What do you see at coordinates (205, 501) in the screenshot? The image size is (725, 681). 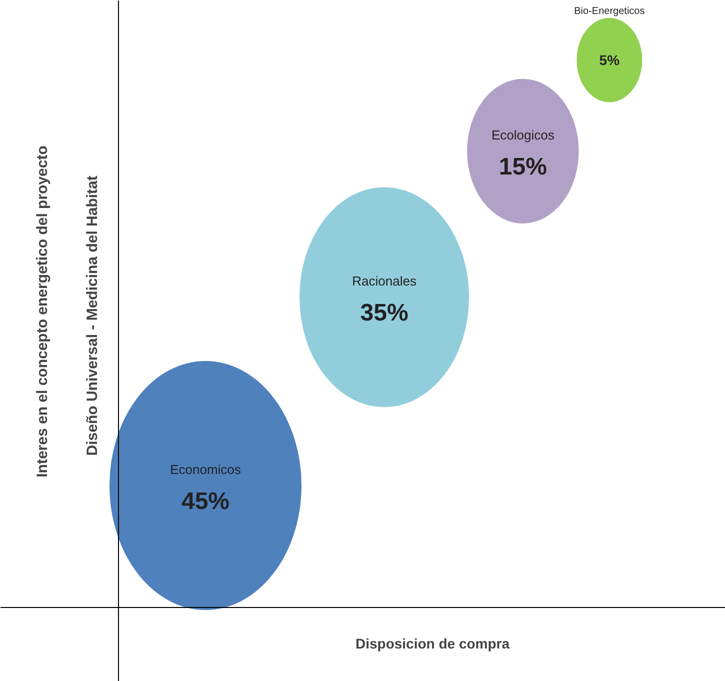 I see `data-label: 45%` at bounding box center [205, 501].